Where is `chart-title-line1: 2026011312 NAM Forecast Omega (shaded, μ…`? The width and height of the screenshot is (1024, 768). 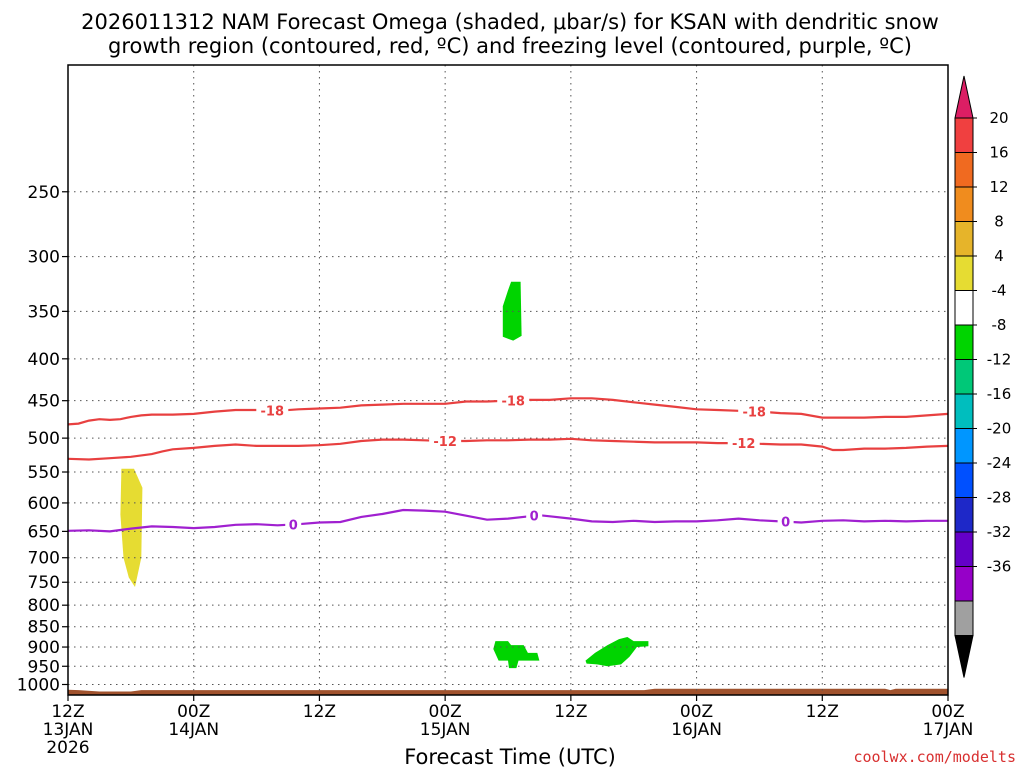 chart-title-line1: 2026011312 NAM Forecast Omega (shaded, μ… is located at coordinates (510, 22).